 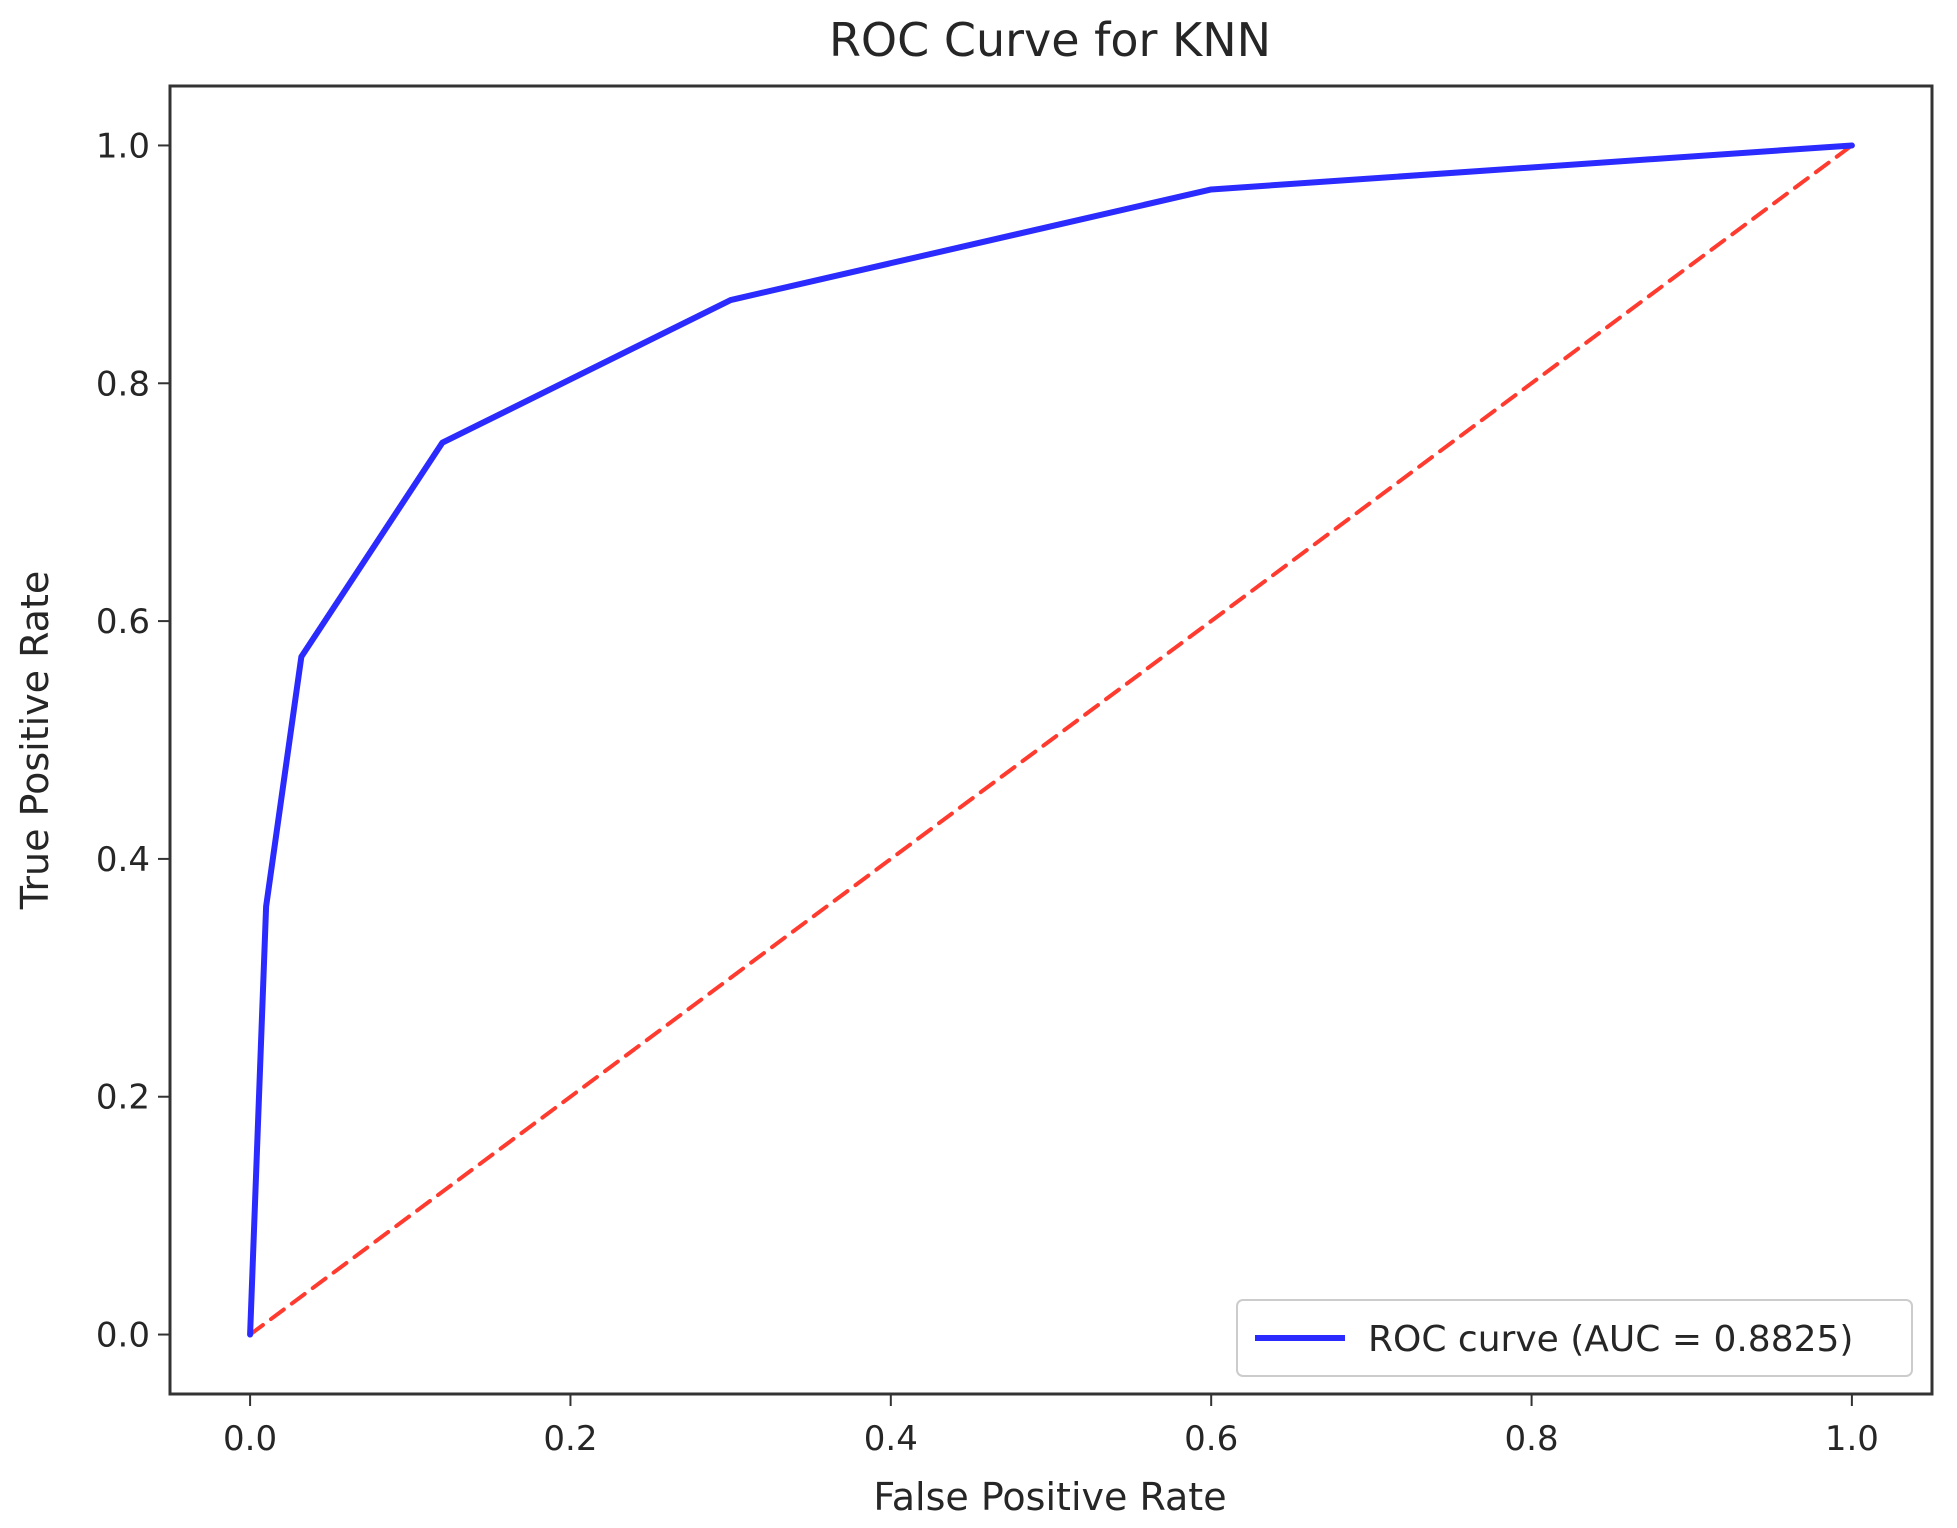 I want to click on legend: ROC curve (AUC = 0.8825), so click(x=1574, y=1338).